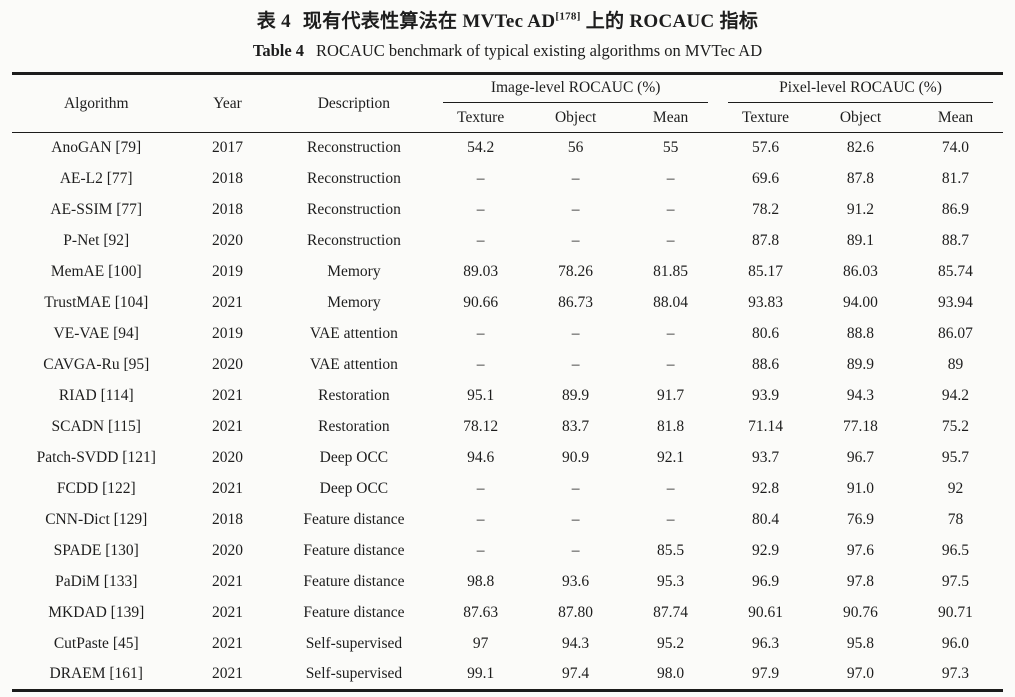 This screenshot has width=1015, height=697. What do you see at coordinates (96, 178) in the screenshot?
I see `algorithm-cell: AE-L2 [77]` at bounding box center [96, 178].